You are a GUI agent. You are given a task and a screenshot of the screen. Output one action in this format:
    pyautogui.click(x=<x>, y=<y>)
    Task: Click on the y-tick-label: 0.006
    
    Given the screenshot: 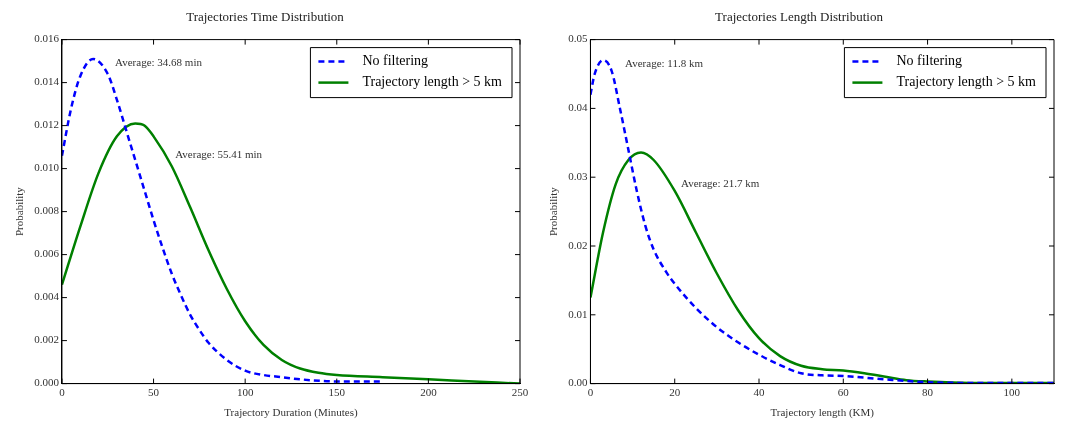 What is the action you would take?
    pyautogui.click(x=47, y=253)
    